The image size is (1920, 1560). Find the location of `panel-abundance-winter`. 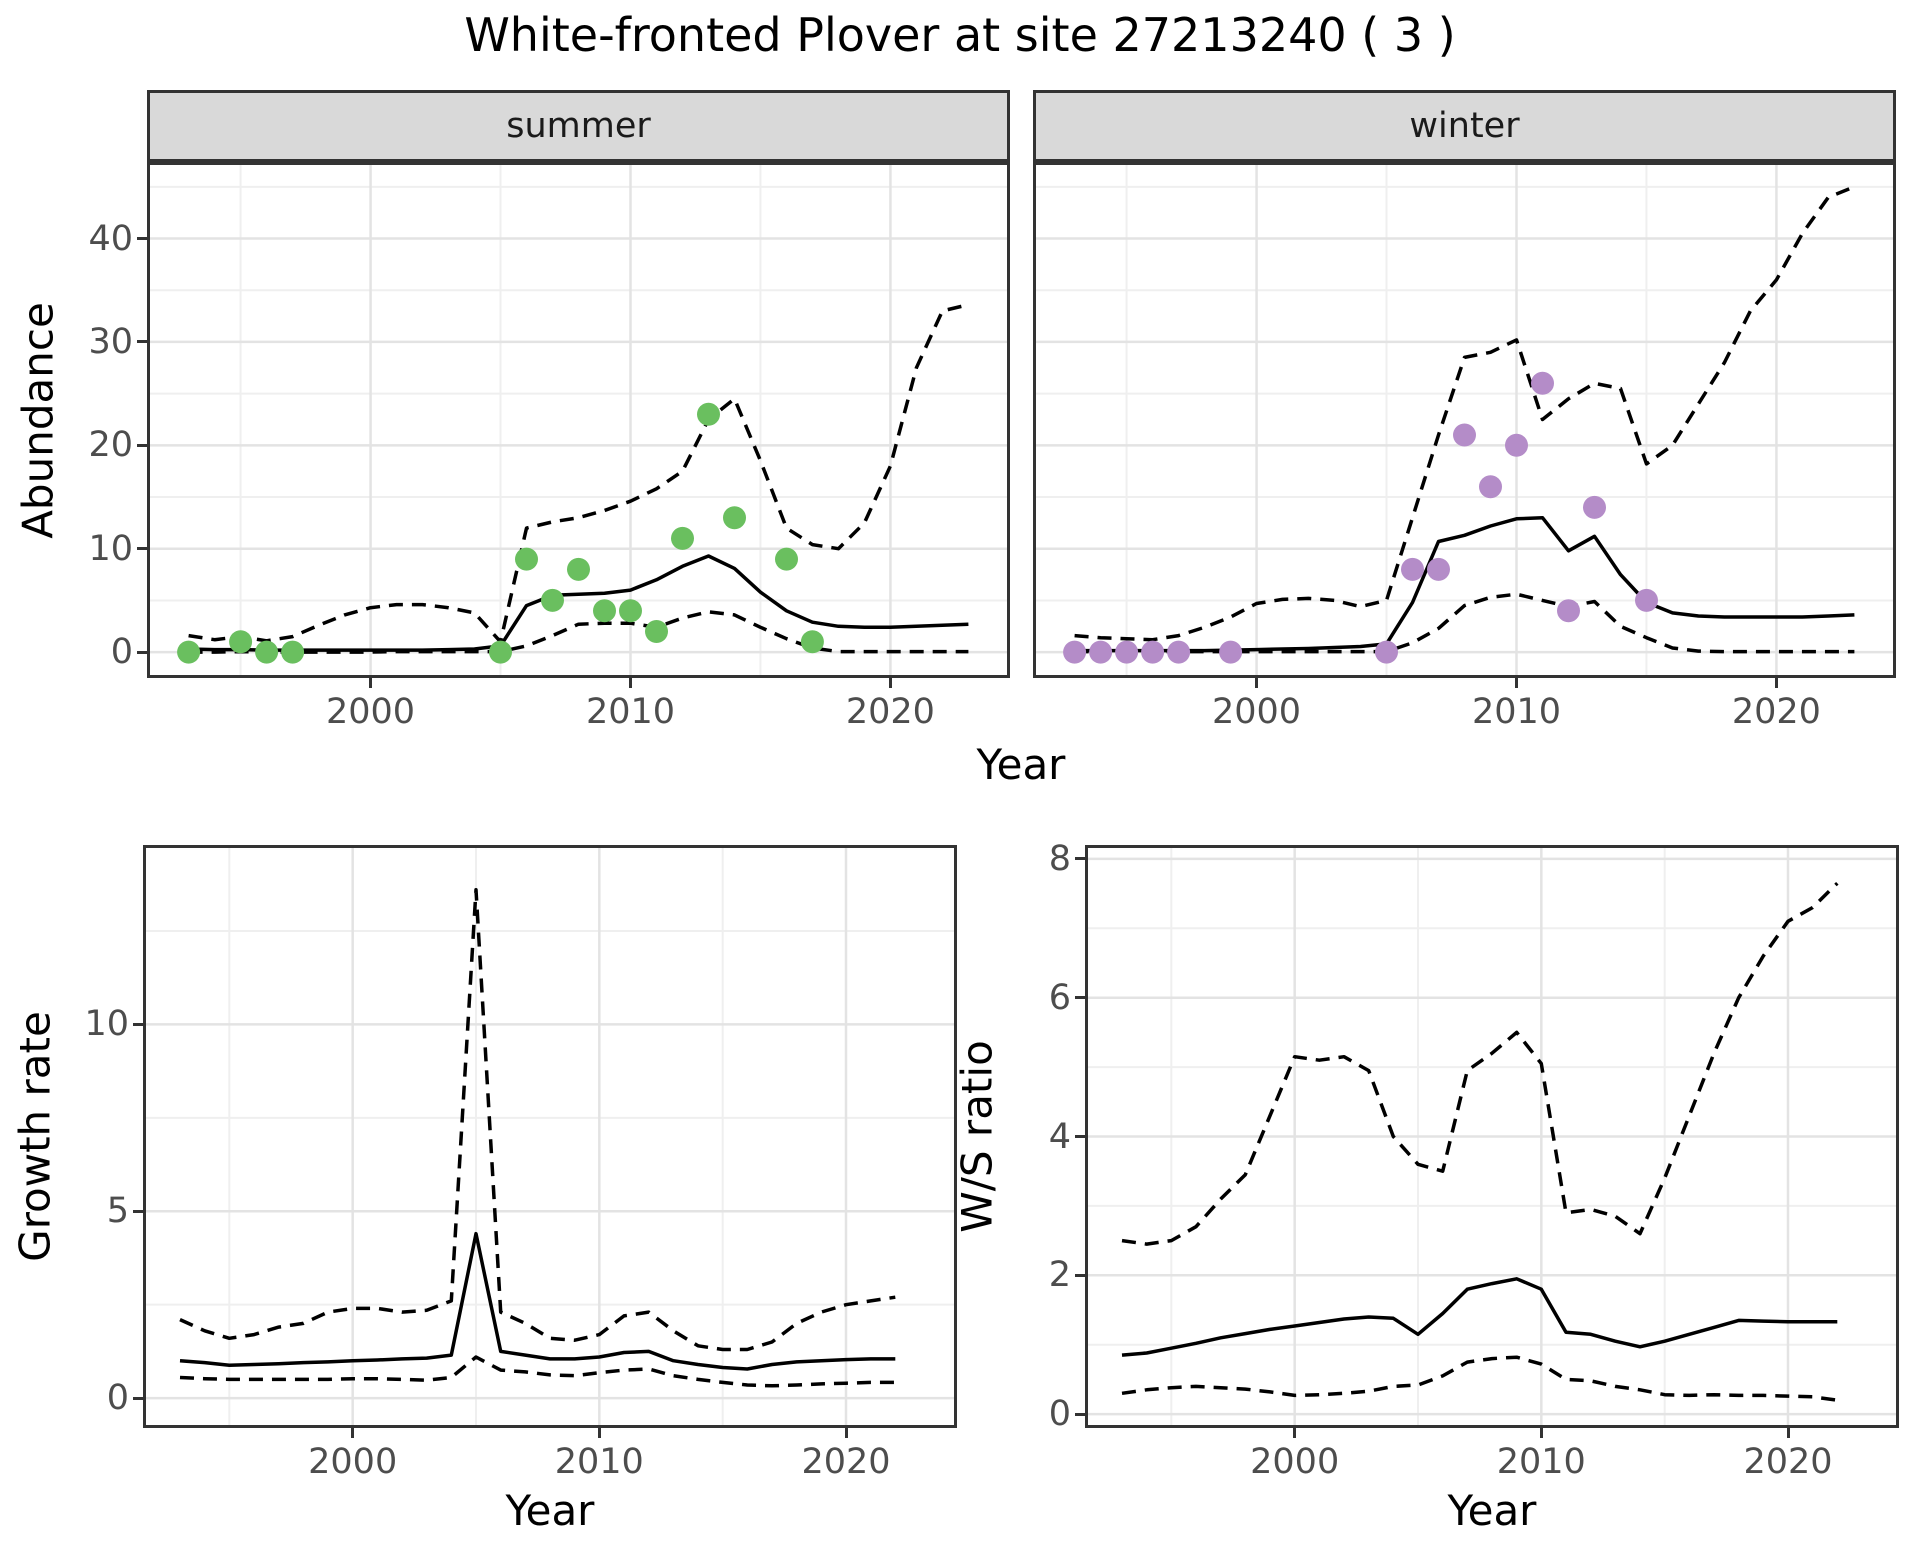

panel-abundance-winter is located at coordinates (1464, 420).